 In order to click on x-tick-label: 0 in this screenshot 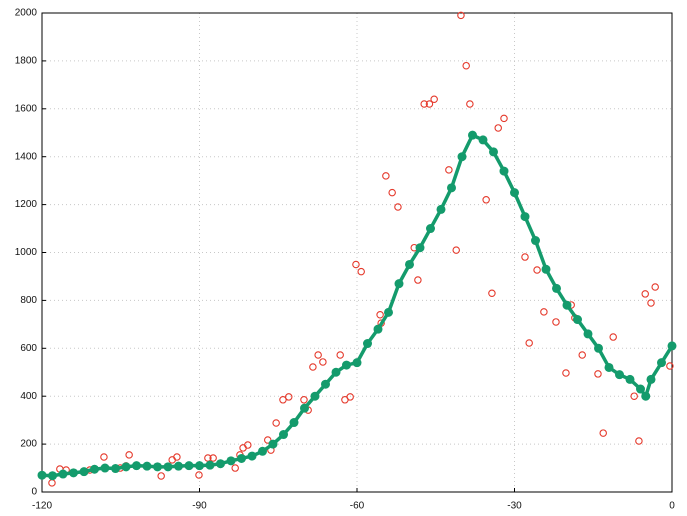, I will do `click(672, 506)`.